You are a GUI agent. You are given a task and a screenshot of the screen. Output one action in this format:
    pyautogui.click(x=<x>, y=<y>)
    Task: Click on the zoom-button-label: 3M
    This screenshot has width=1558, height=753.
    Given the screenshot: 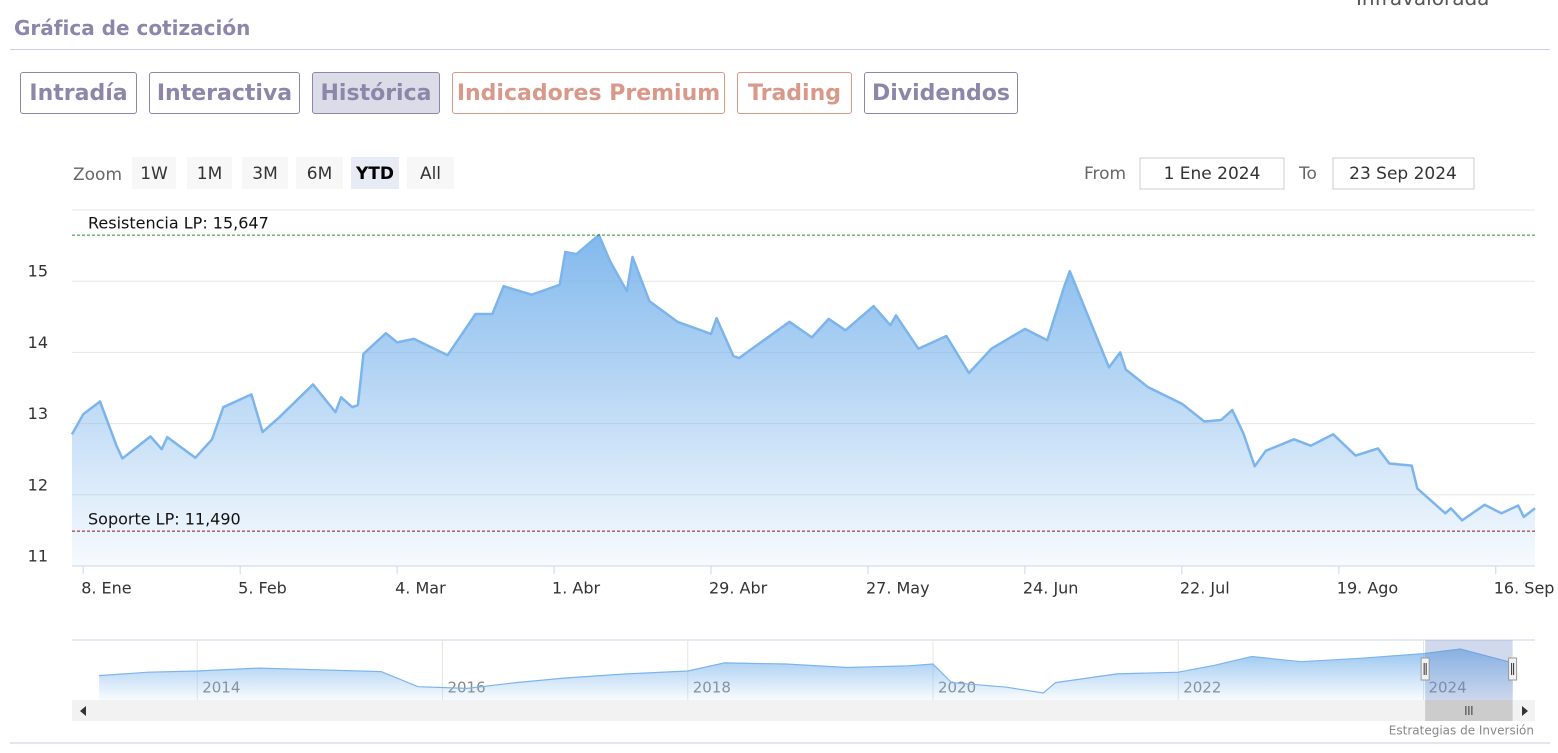 What is the action you would take?
    pyautogui.click(x=264, y=174)
    